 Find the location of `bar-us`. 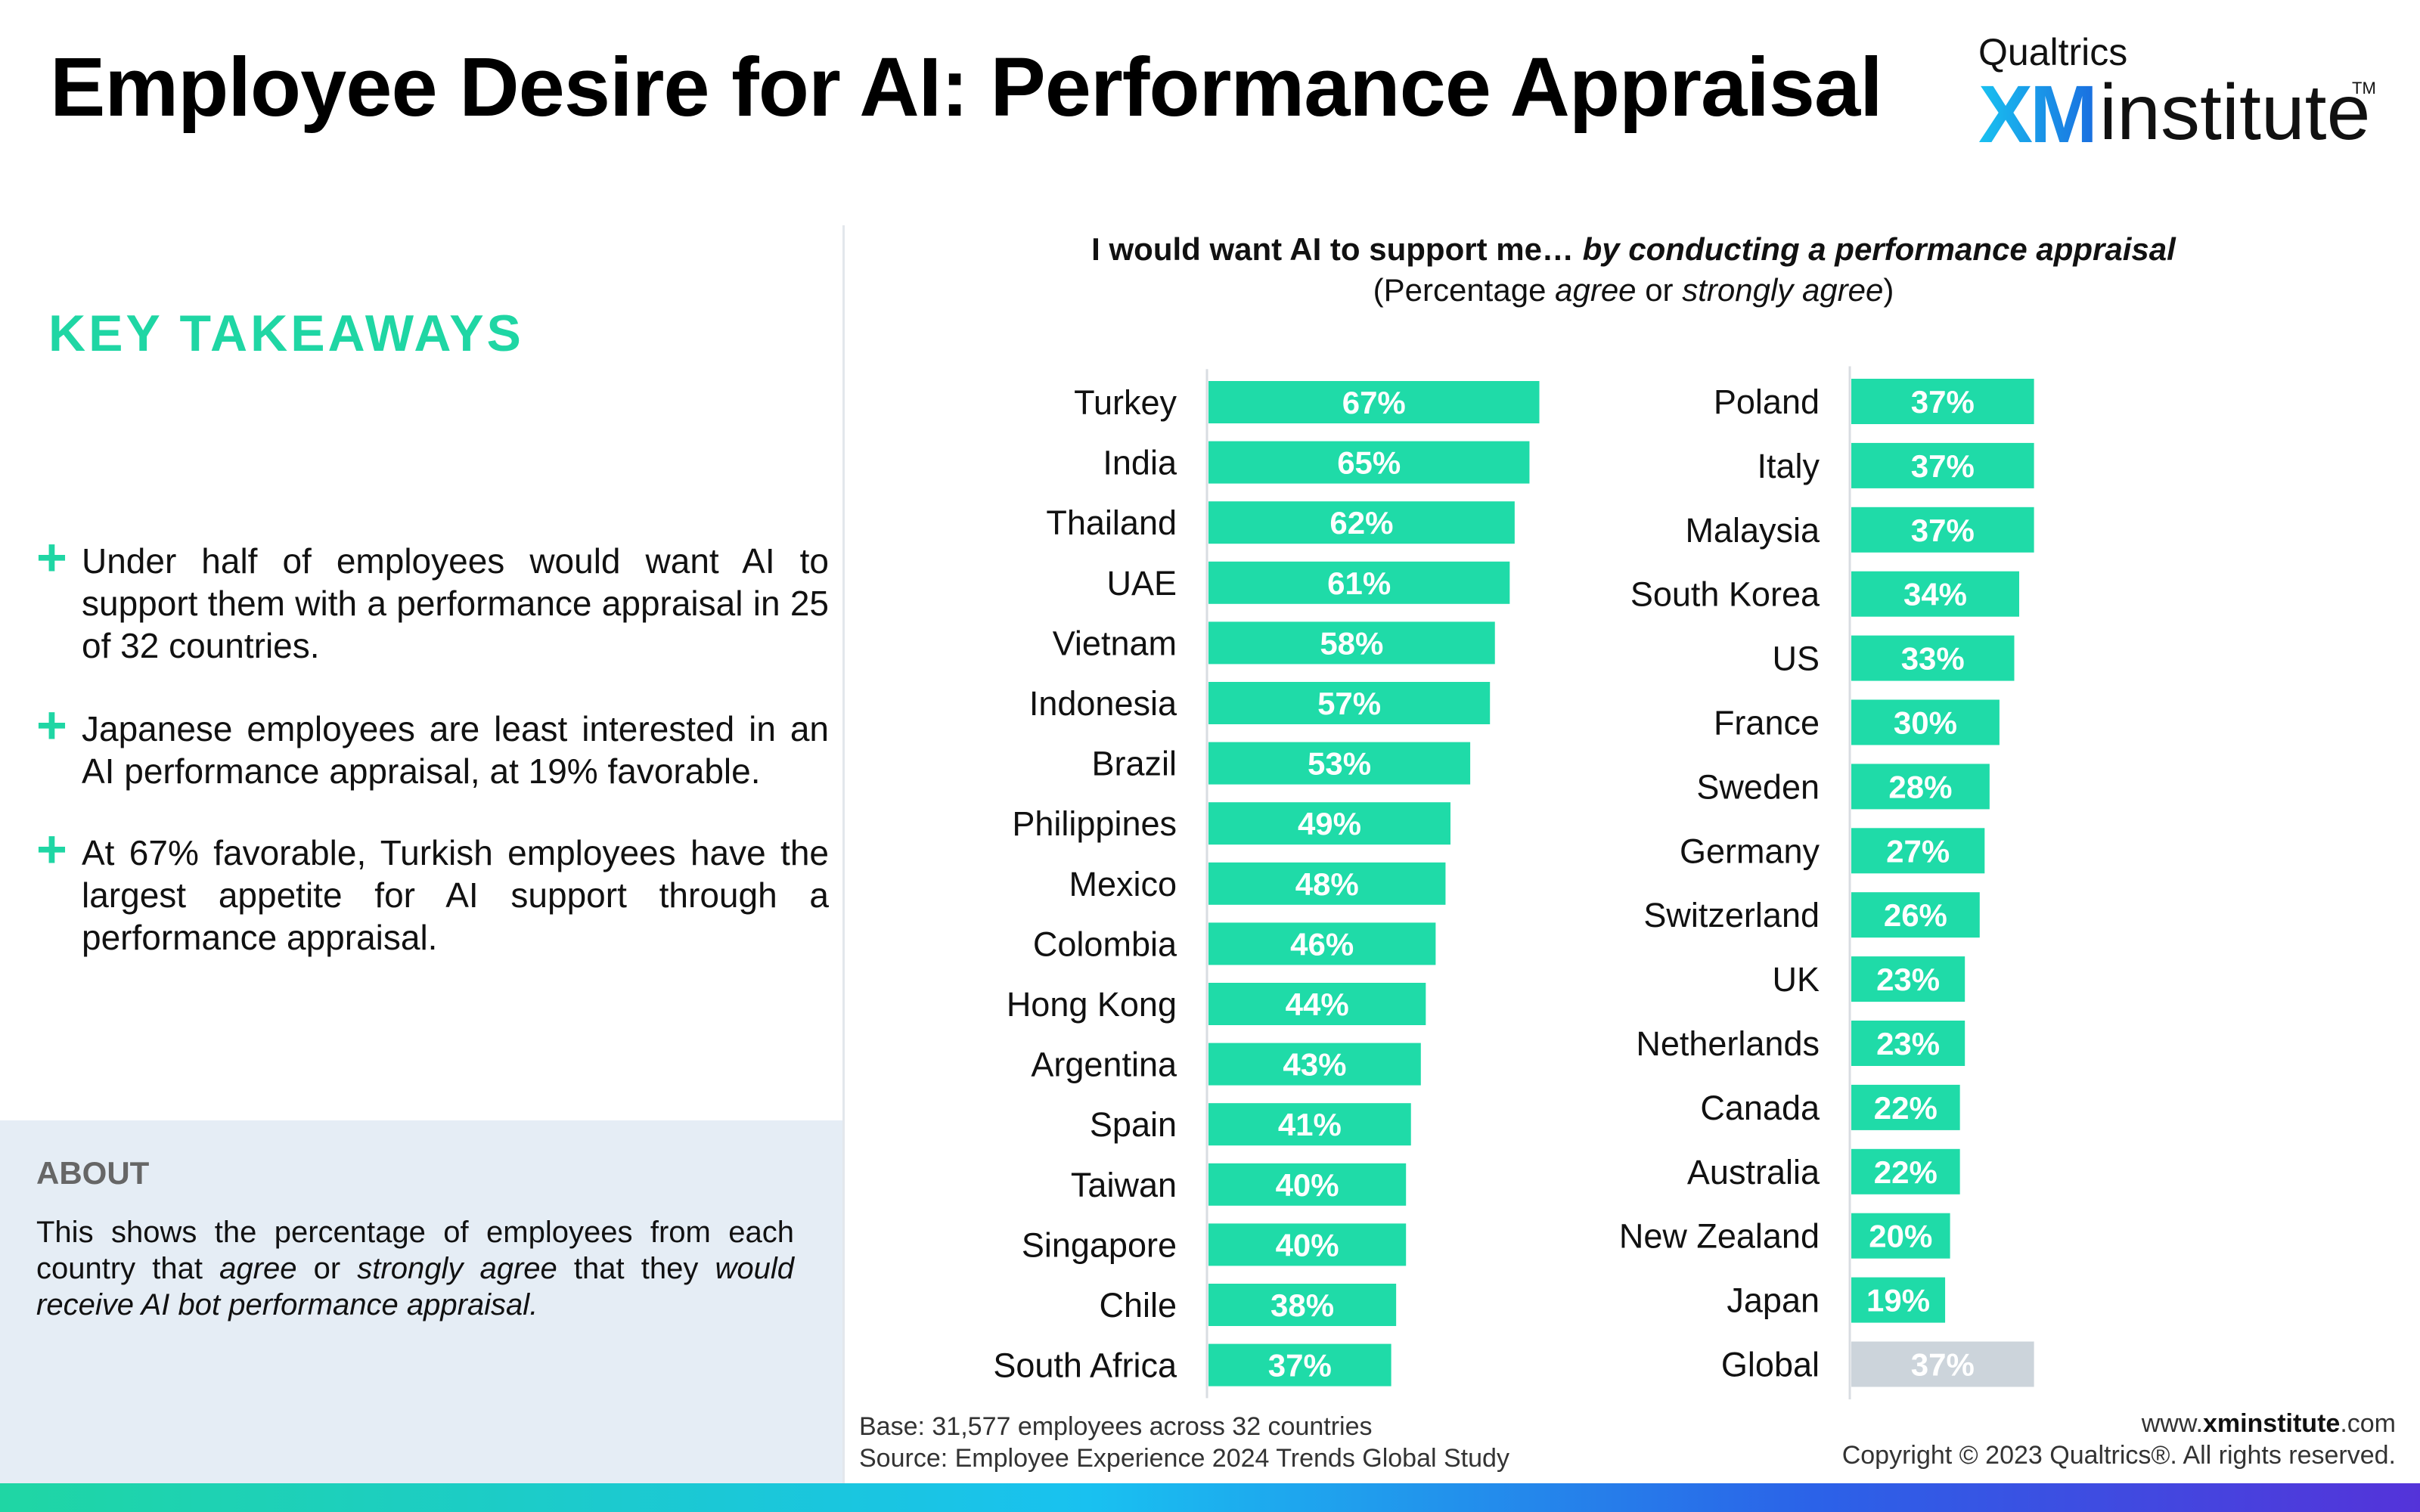

bar-us is located at coordinates (1933, 658).